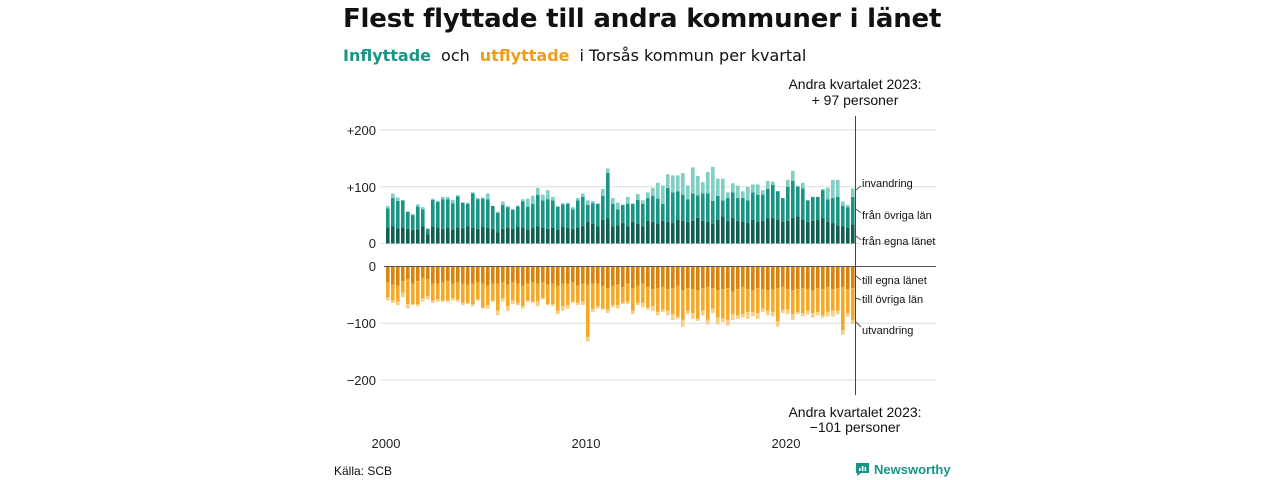  What do you see at coordinates (897, 216) in the screenshot?
I see `legend-fran-ovriga-lan: från övriga län` at bounding box center [897, 216].